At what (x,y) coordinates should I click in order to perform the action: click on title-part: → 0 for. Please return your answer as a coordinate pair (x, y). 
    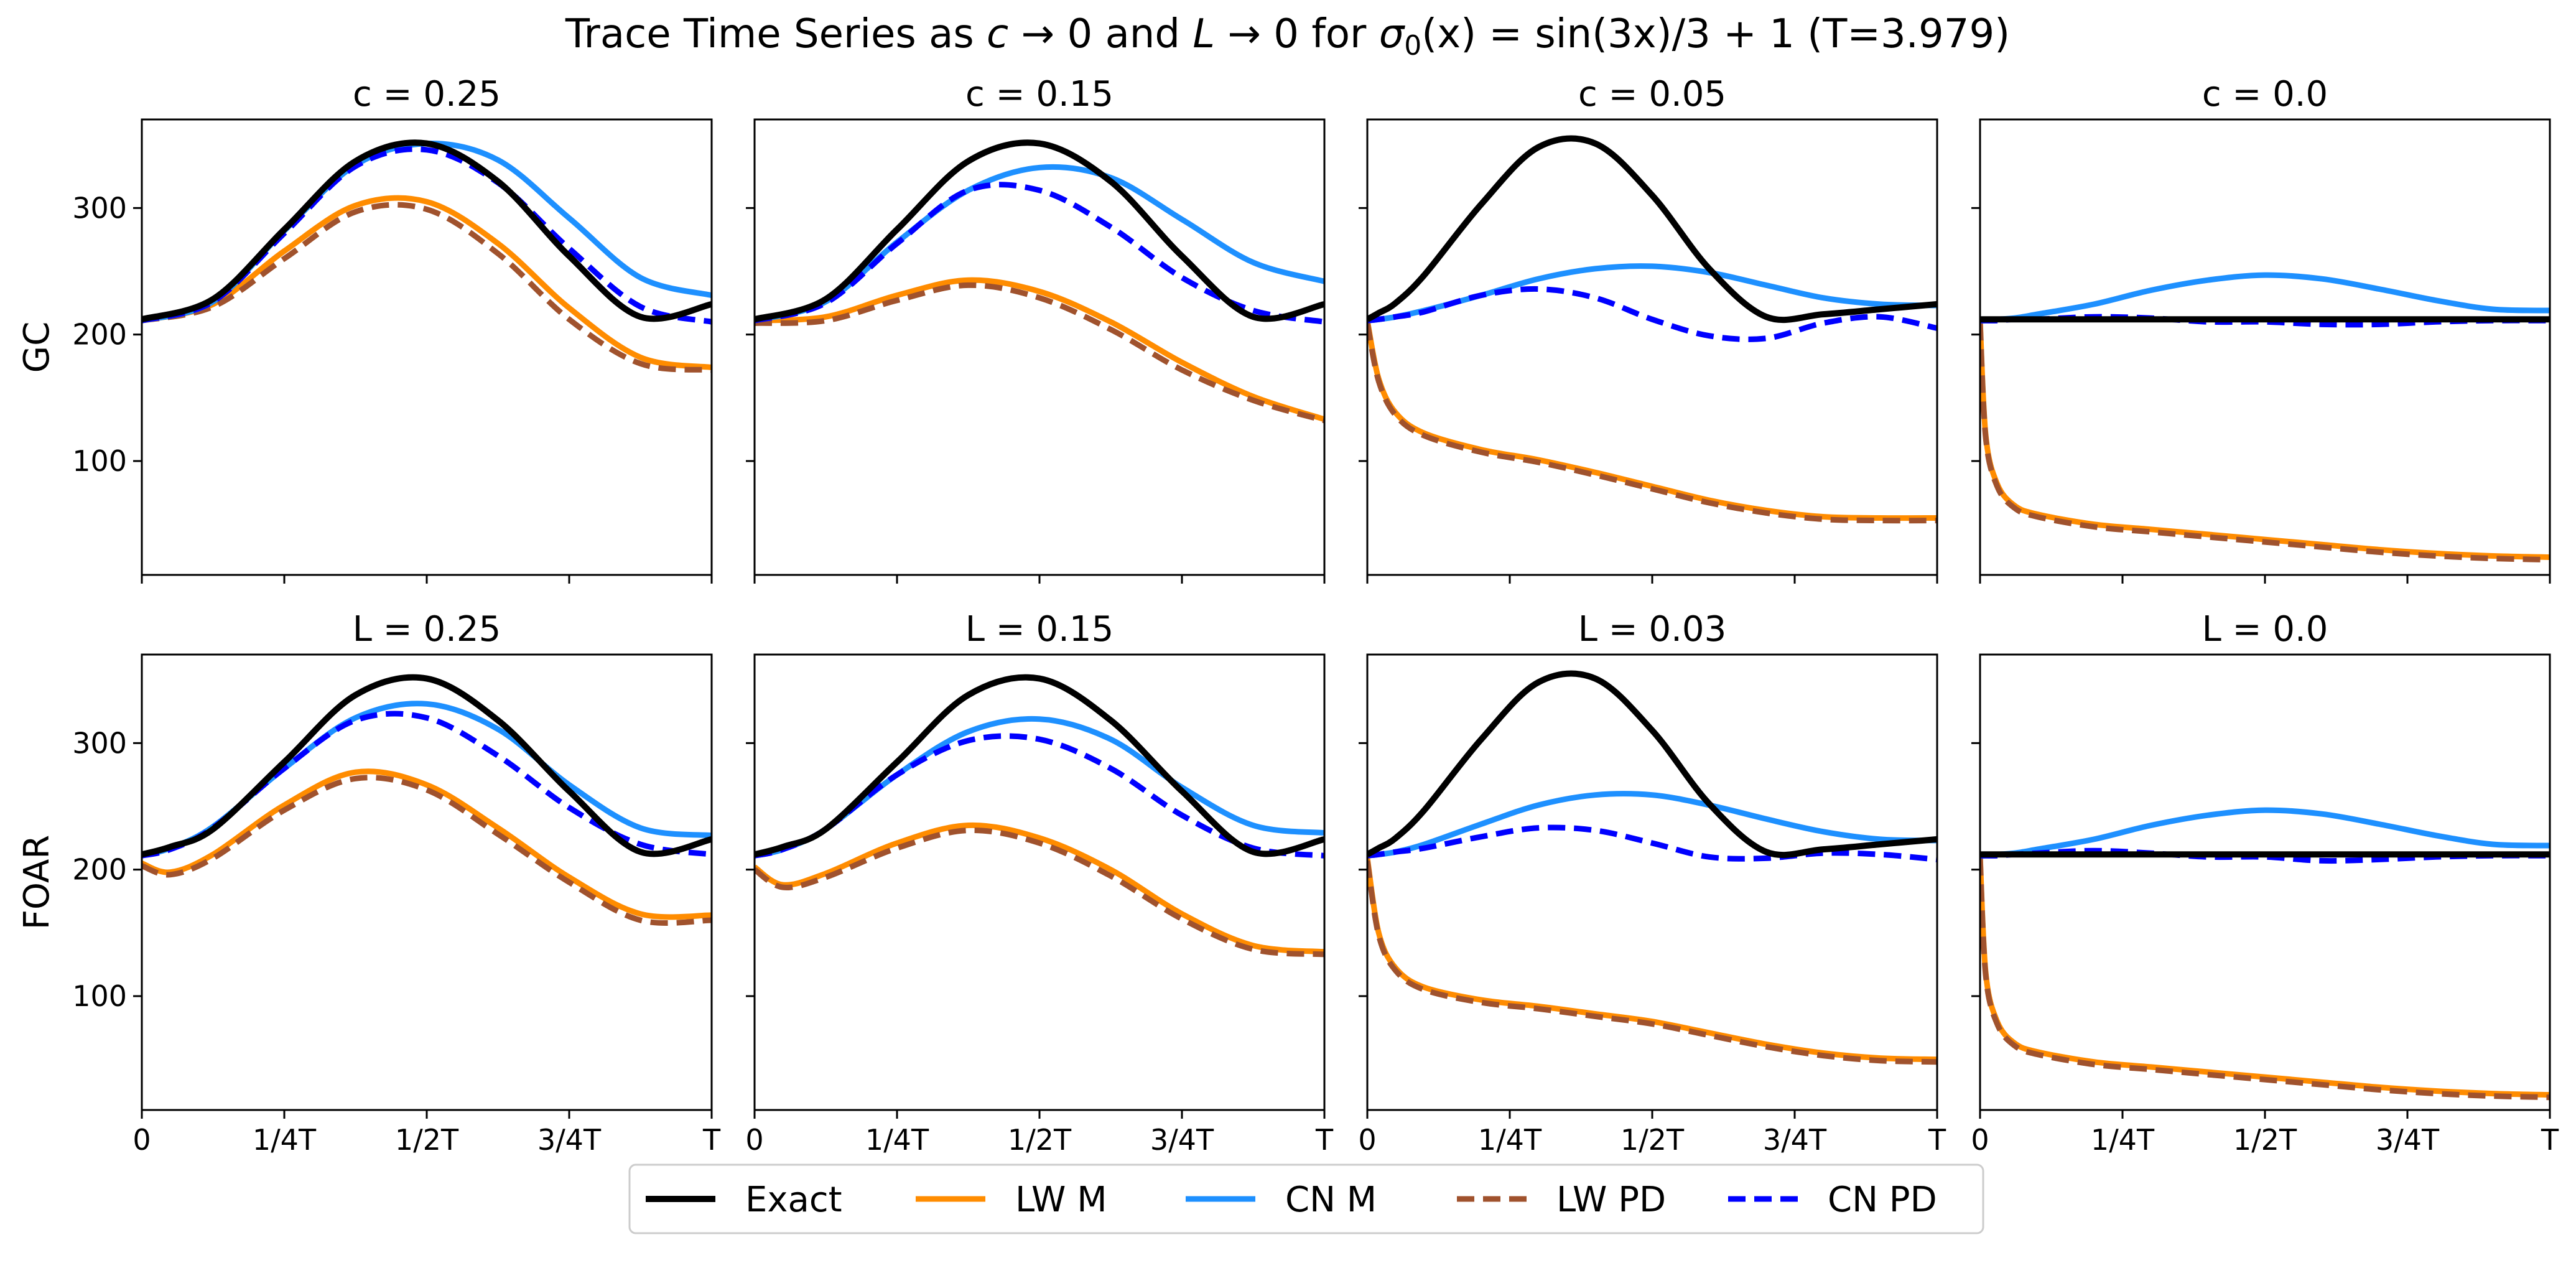
    Looking at the image, I should click on (1297, 34).